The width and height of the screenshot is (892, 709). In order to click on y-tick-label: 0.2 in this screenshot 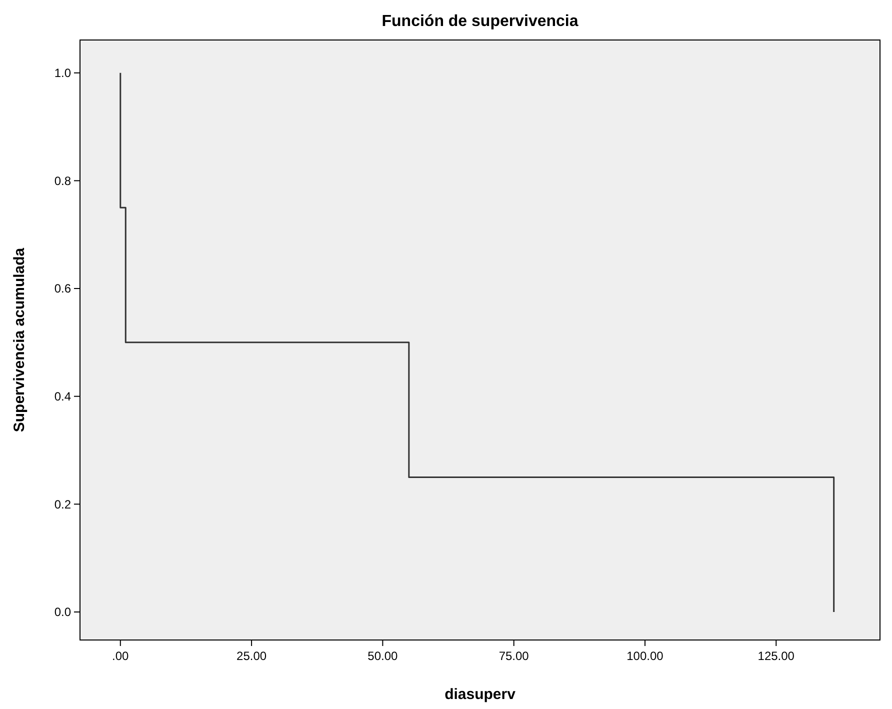, I will do `click(63, 504)`.